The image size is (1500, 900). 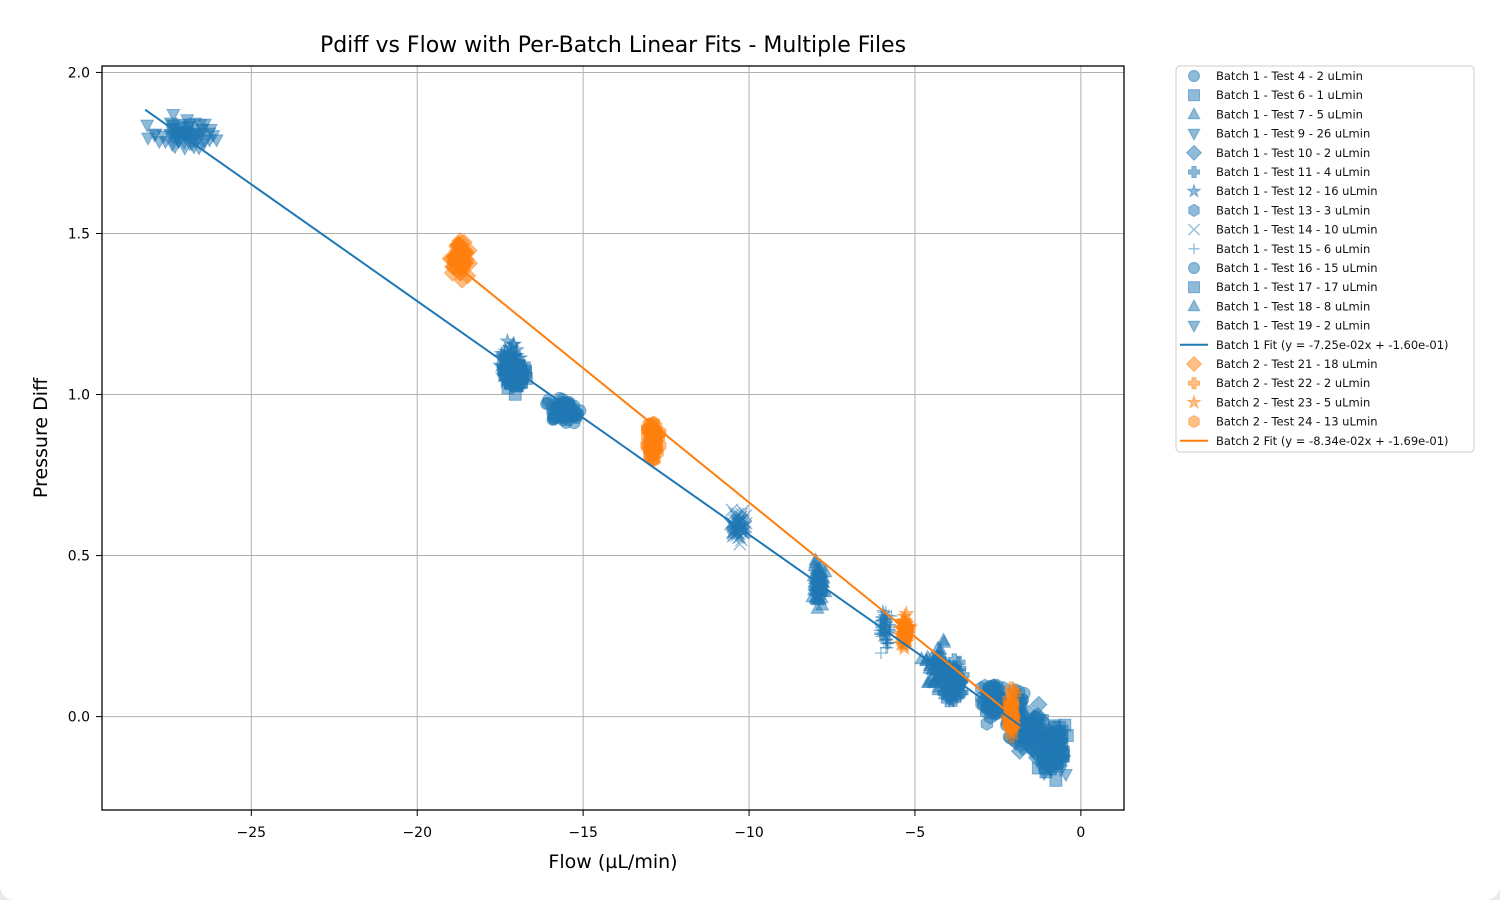 What do you see at coordinates (1289, 95) in the screenshot?
I see `legend-label: Batch 1 - Test 6 - 1 uLmin` at bounding box center [1289, 95].